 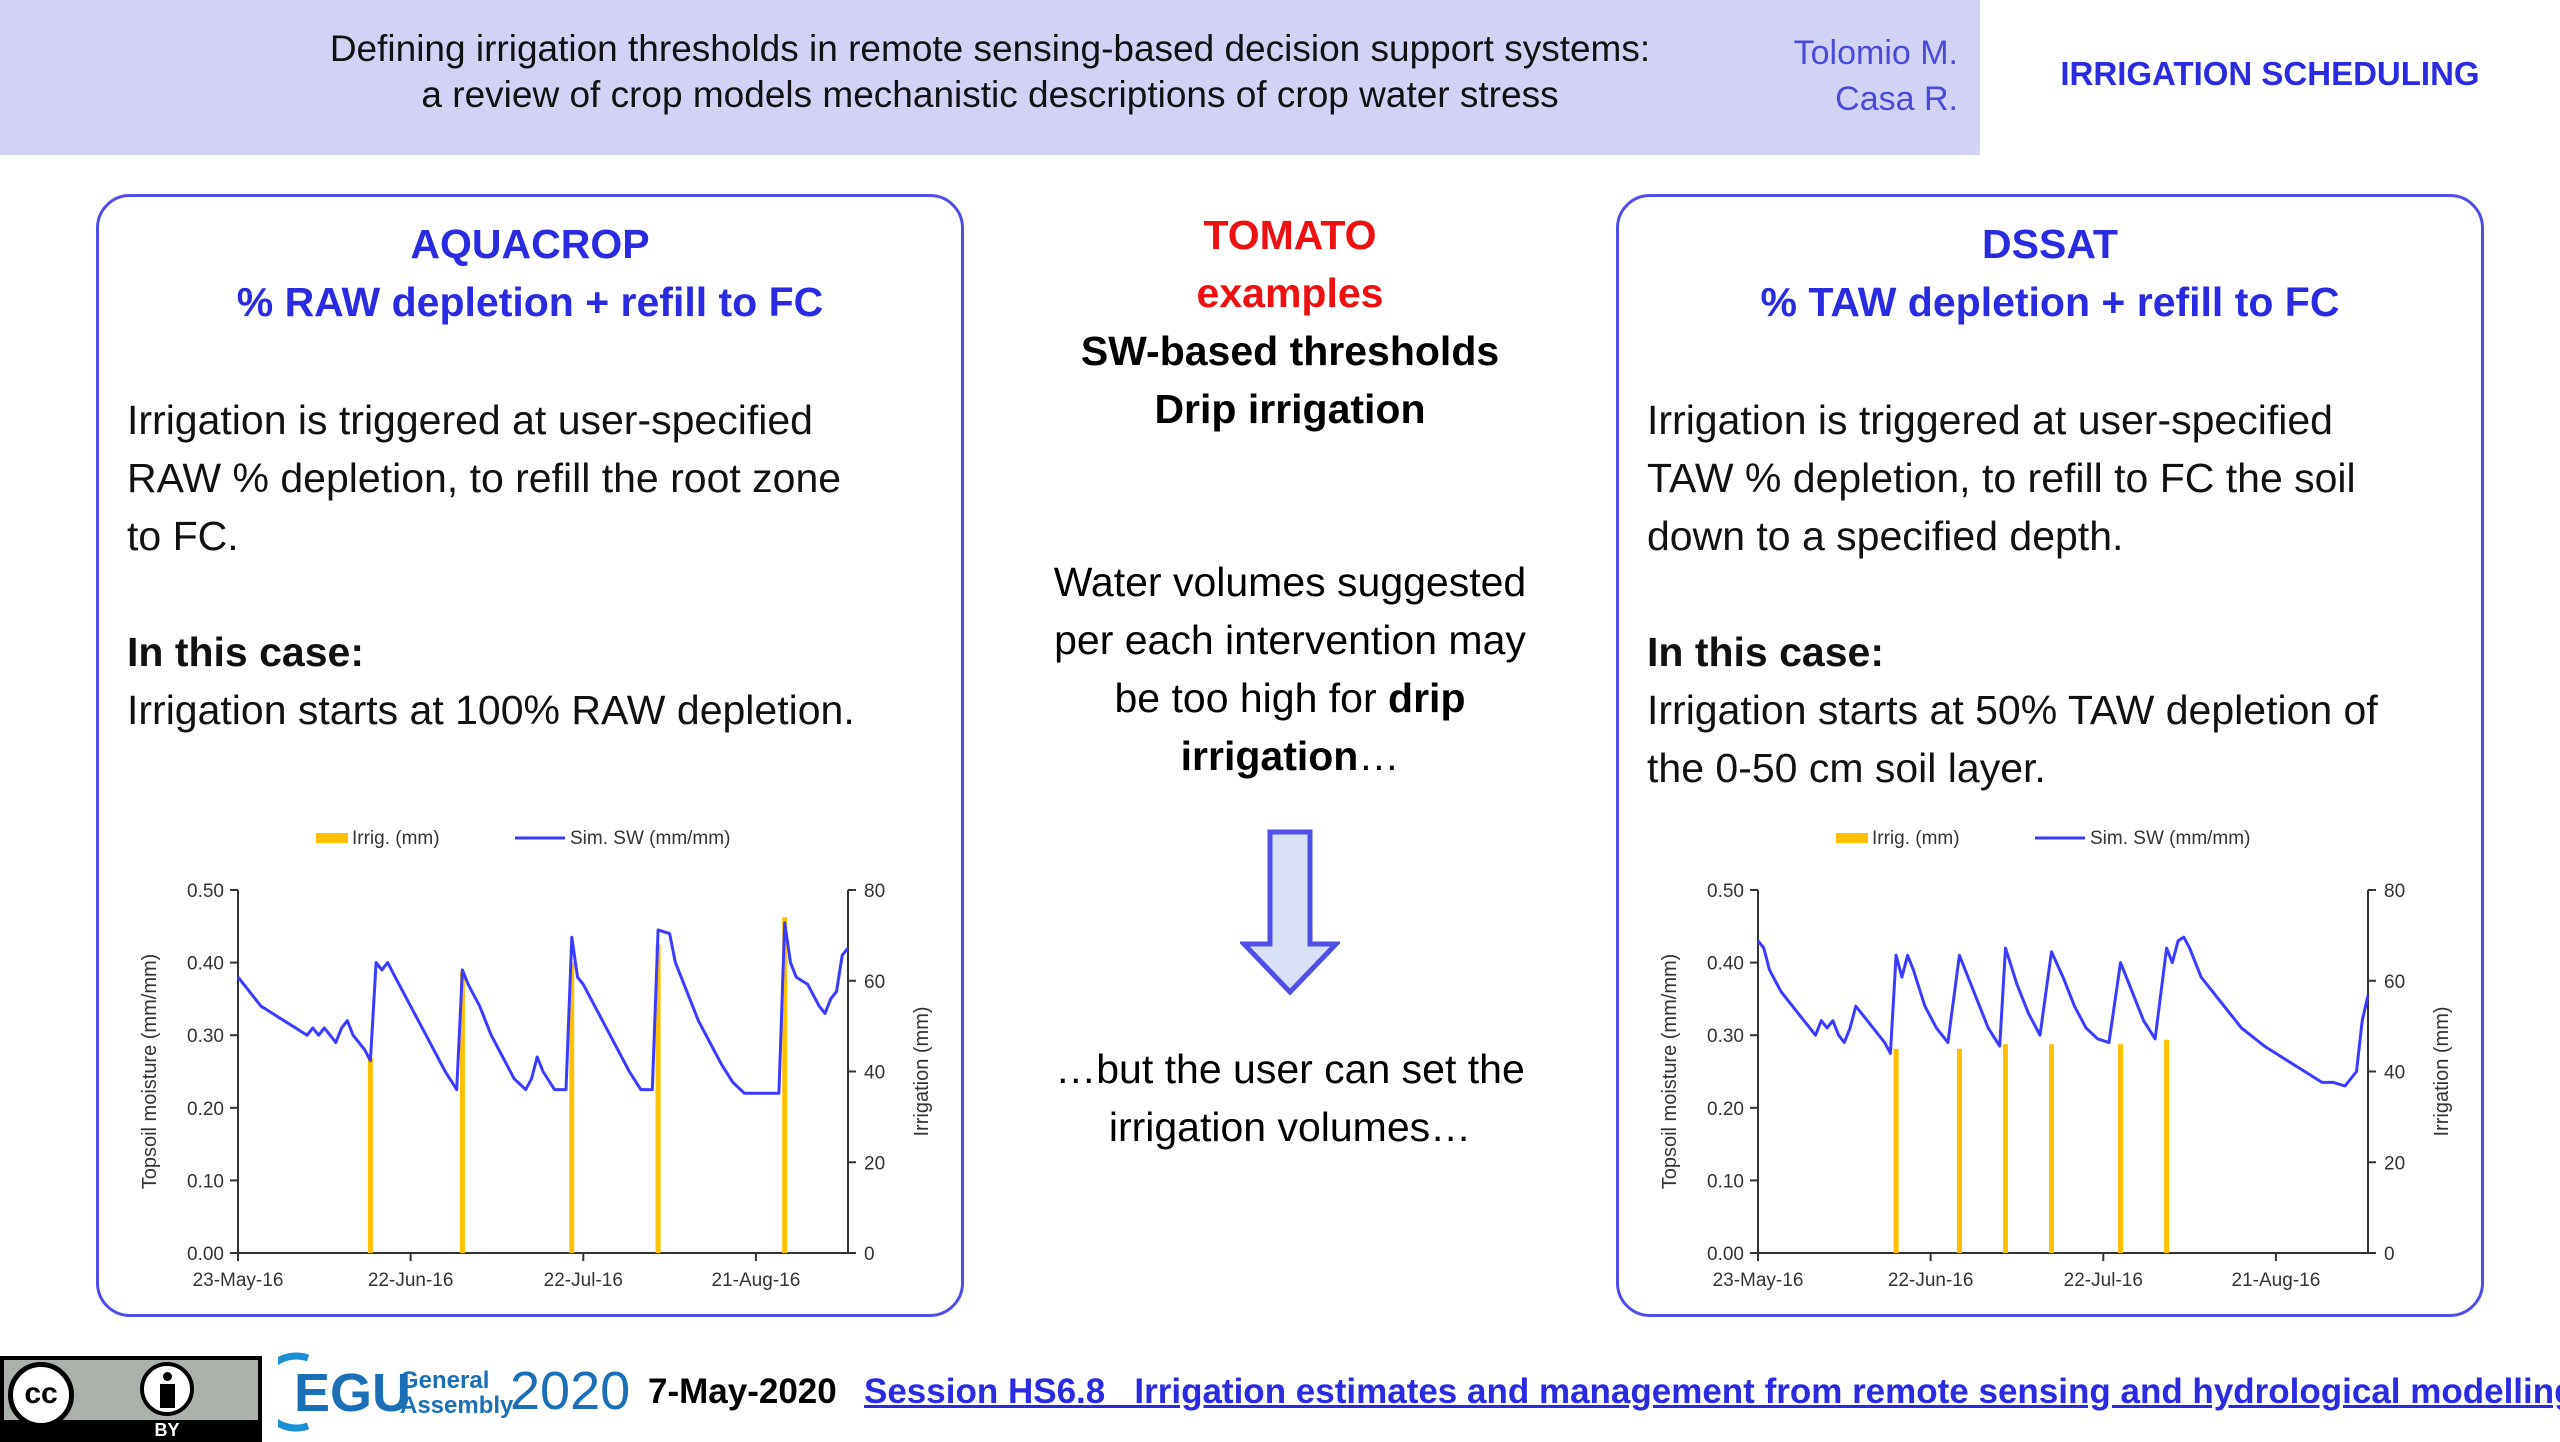 I want to click on topic-label: IRRIGATION SCHEDULING, so click(x=2270, y=73).